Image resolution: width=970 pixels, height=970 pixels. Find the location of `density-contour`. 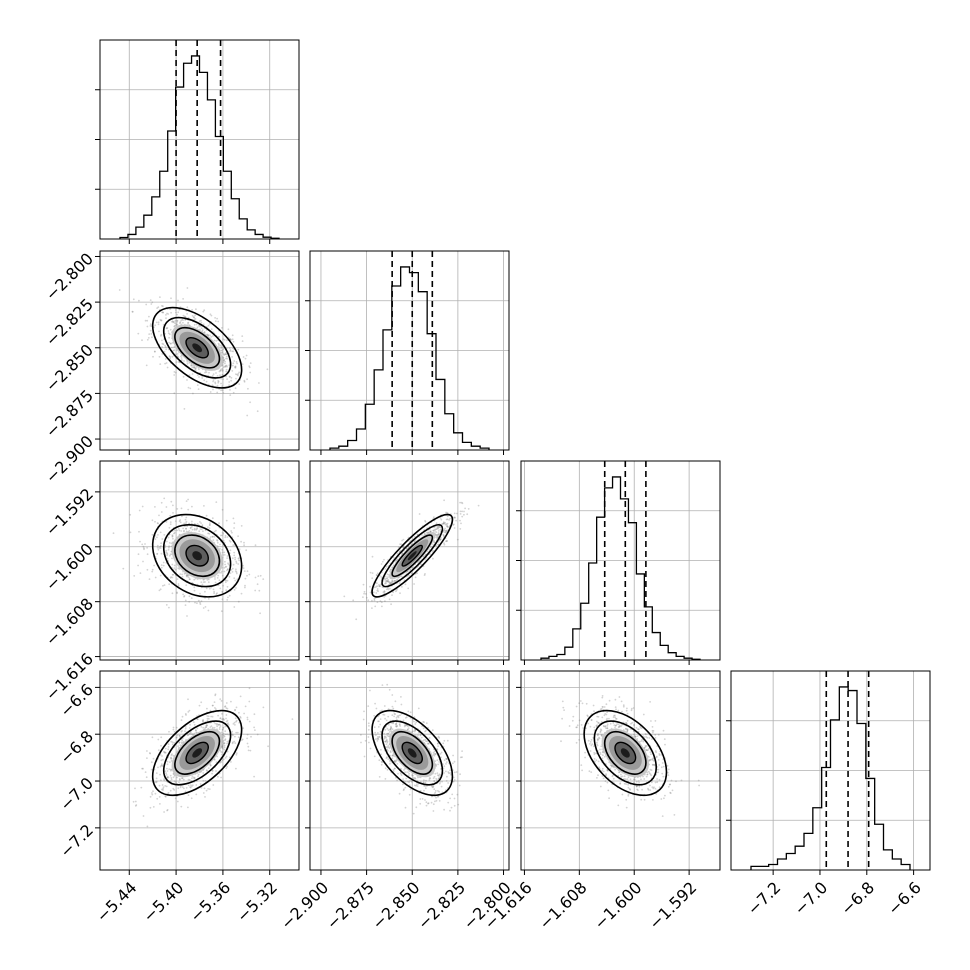

density-contour is located at coordinates (197, 752).